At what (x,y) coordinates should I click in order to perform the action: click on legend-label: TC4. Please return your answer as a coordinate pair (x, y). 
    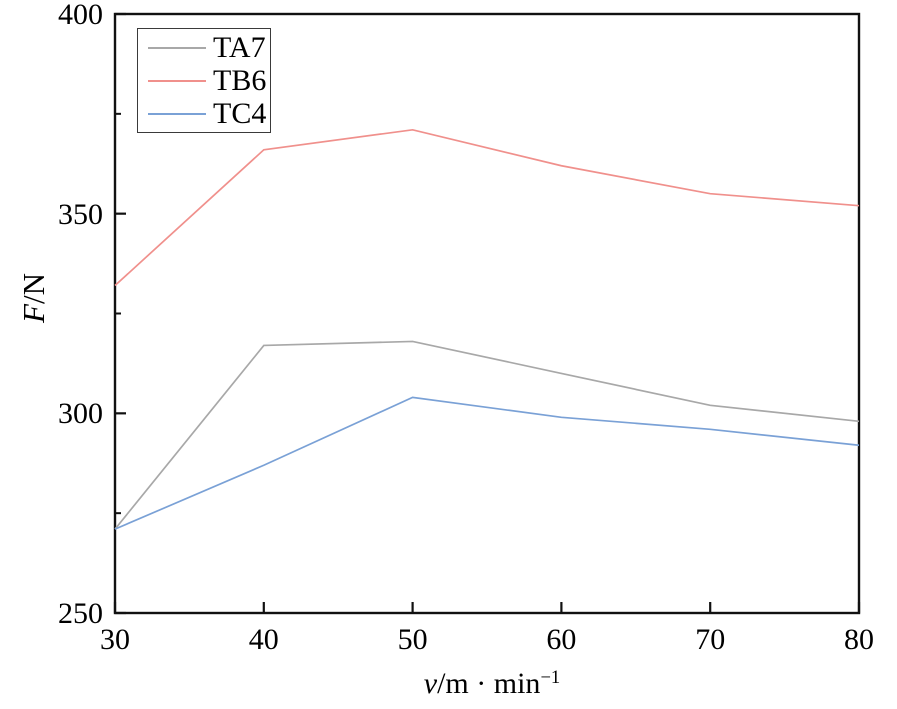
    Looking at the image, I should click on (240, 113).